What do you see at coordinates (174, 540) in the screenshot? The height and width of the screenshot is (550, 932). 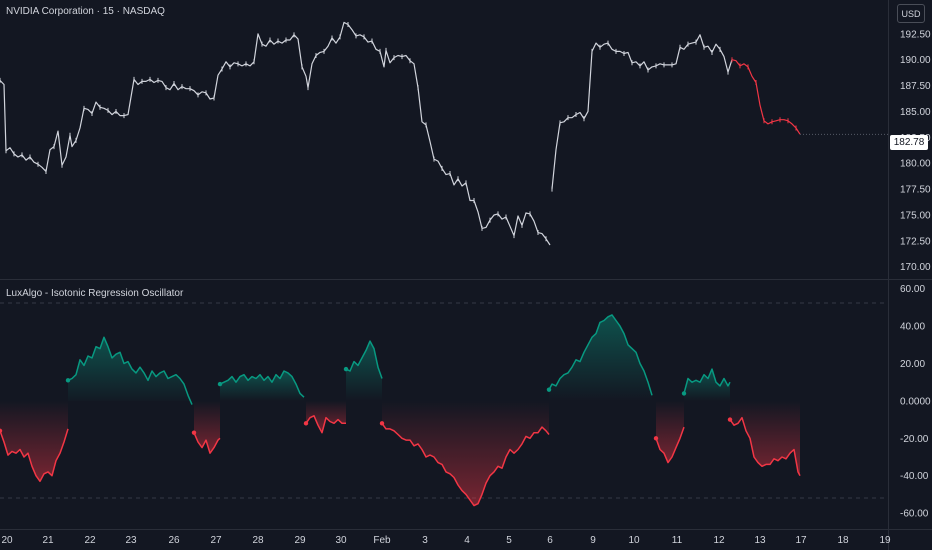 I see `time-tick-label: 26` at bounding box center [174, 540].